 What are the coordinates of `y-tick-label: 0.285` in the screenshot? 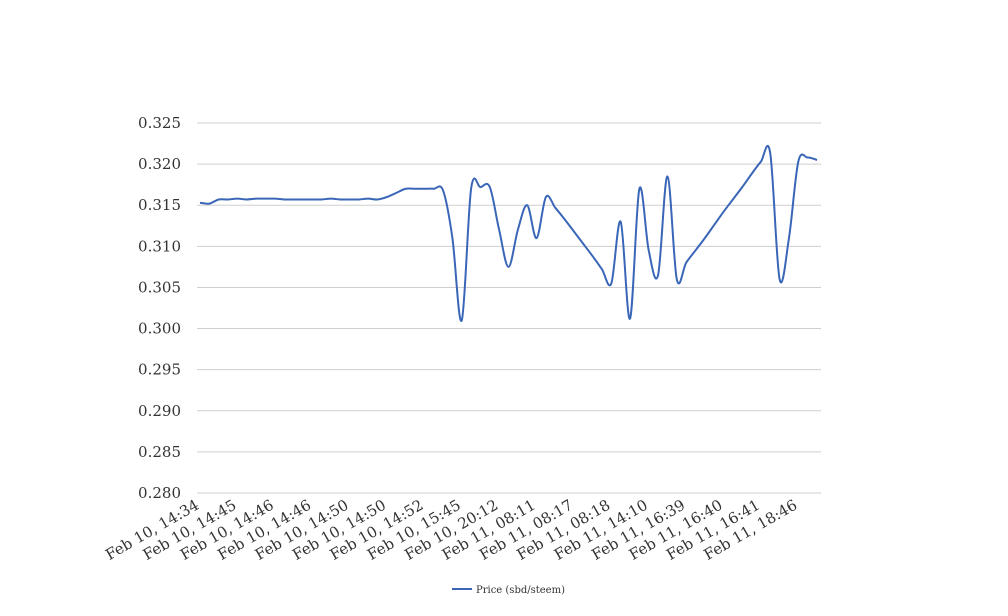 It's located at (159, 452).